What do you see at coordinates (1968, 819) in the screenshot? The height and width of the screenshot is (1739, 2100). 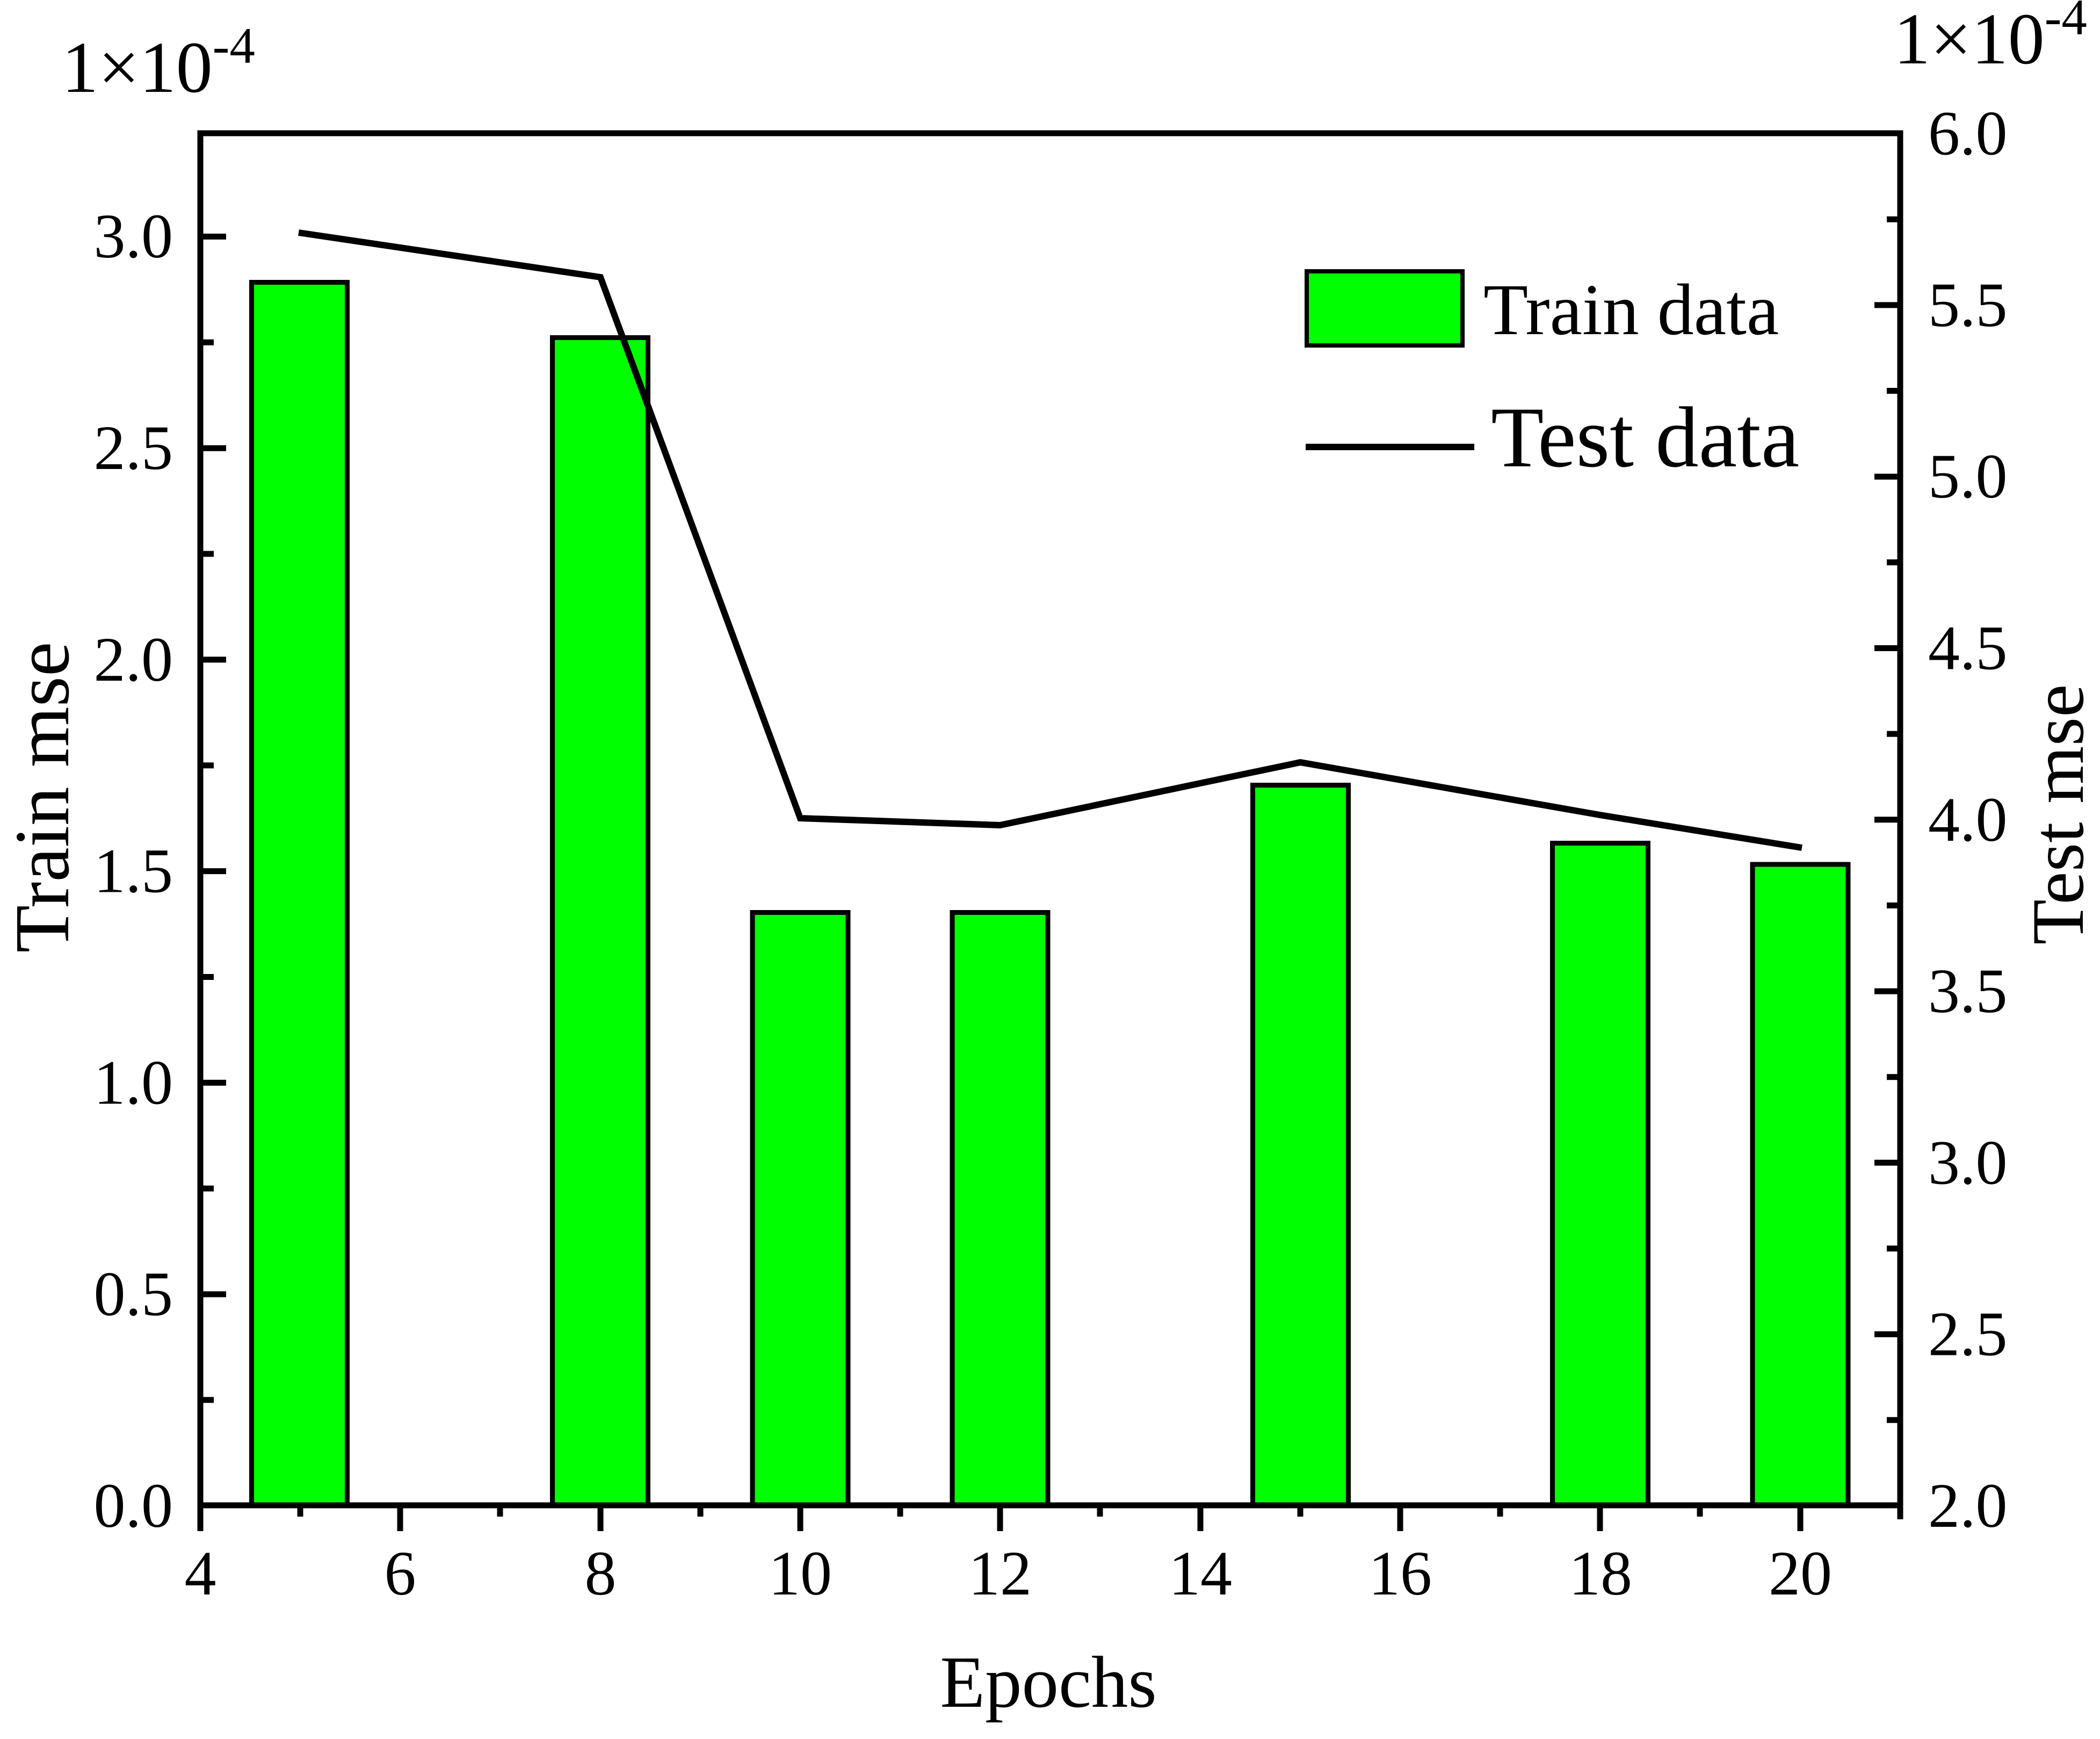 I see `svg-text: 4.0` at bounding box center [1968, 819].